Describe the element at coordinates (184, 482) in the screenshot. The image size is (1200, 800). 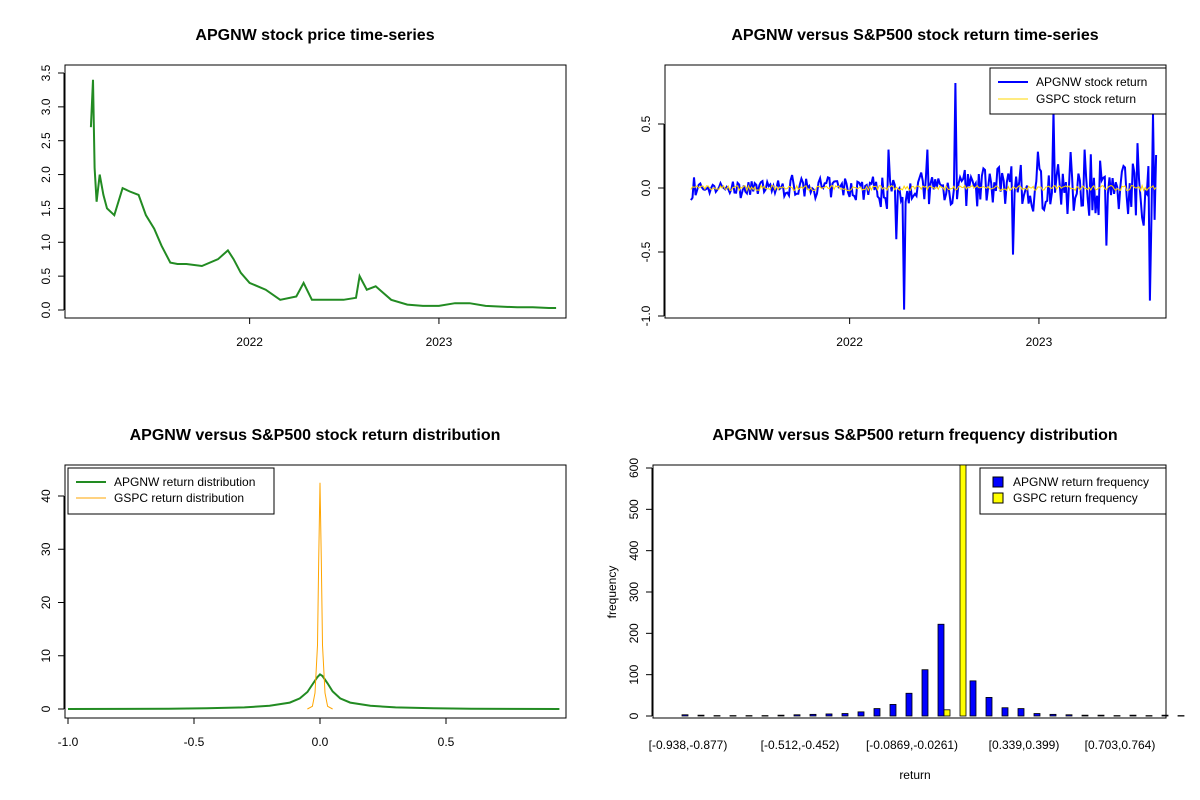
I see `legend-label: APGNW return distribution` at that location.